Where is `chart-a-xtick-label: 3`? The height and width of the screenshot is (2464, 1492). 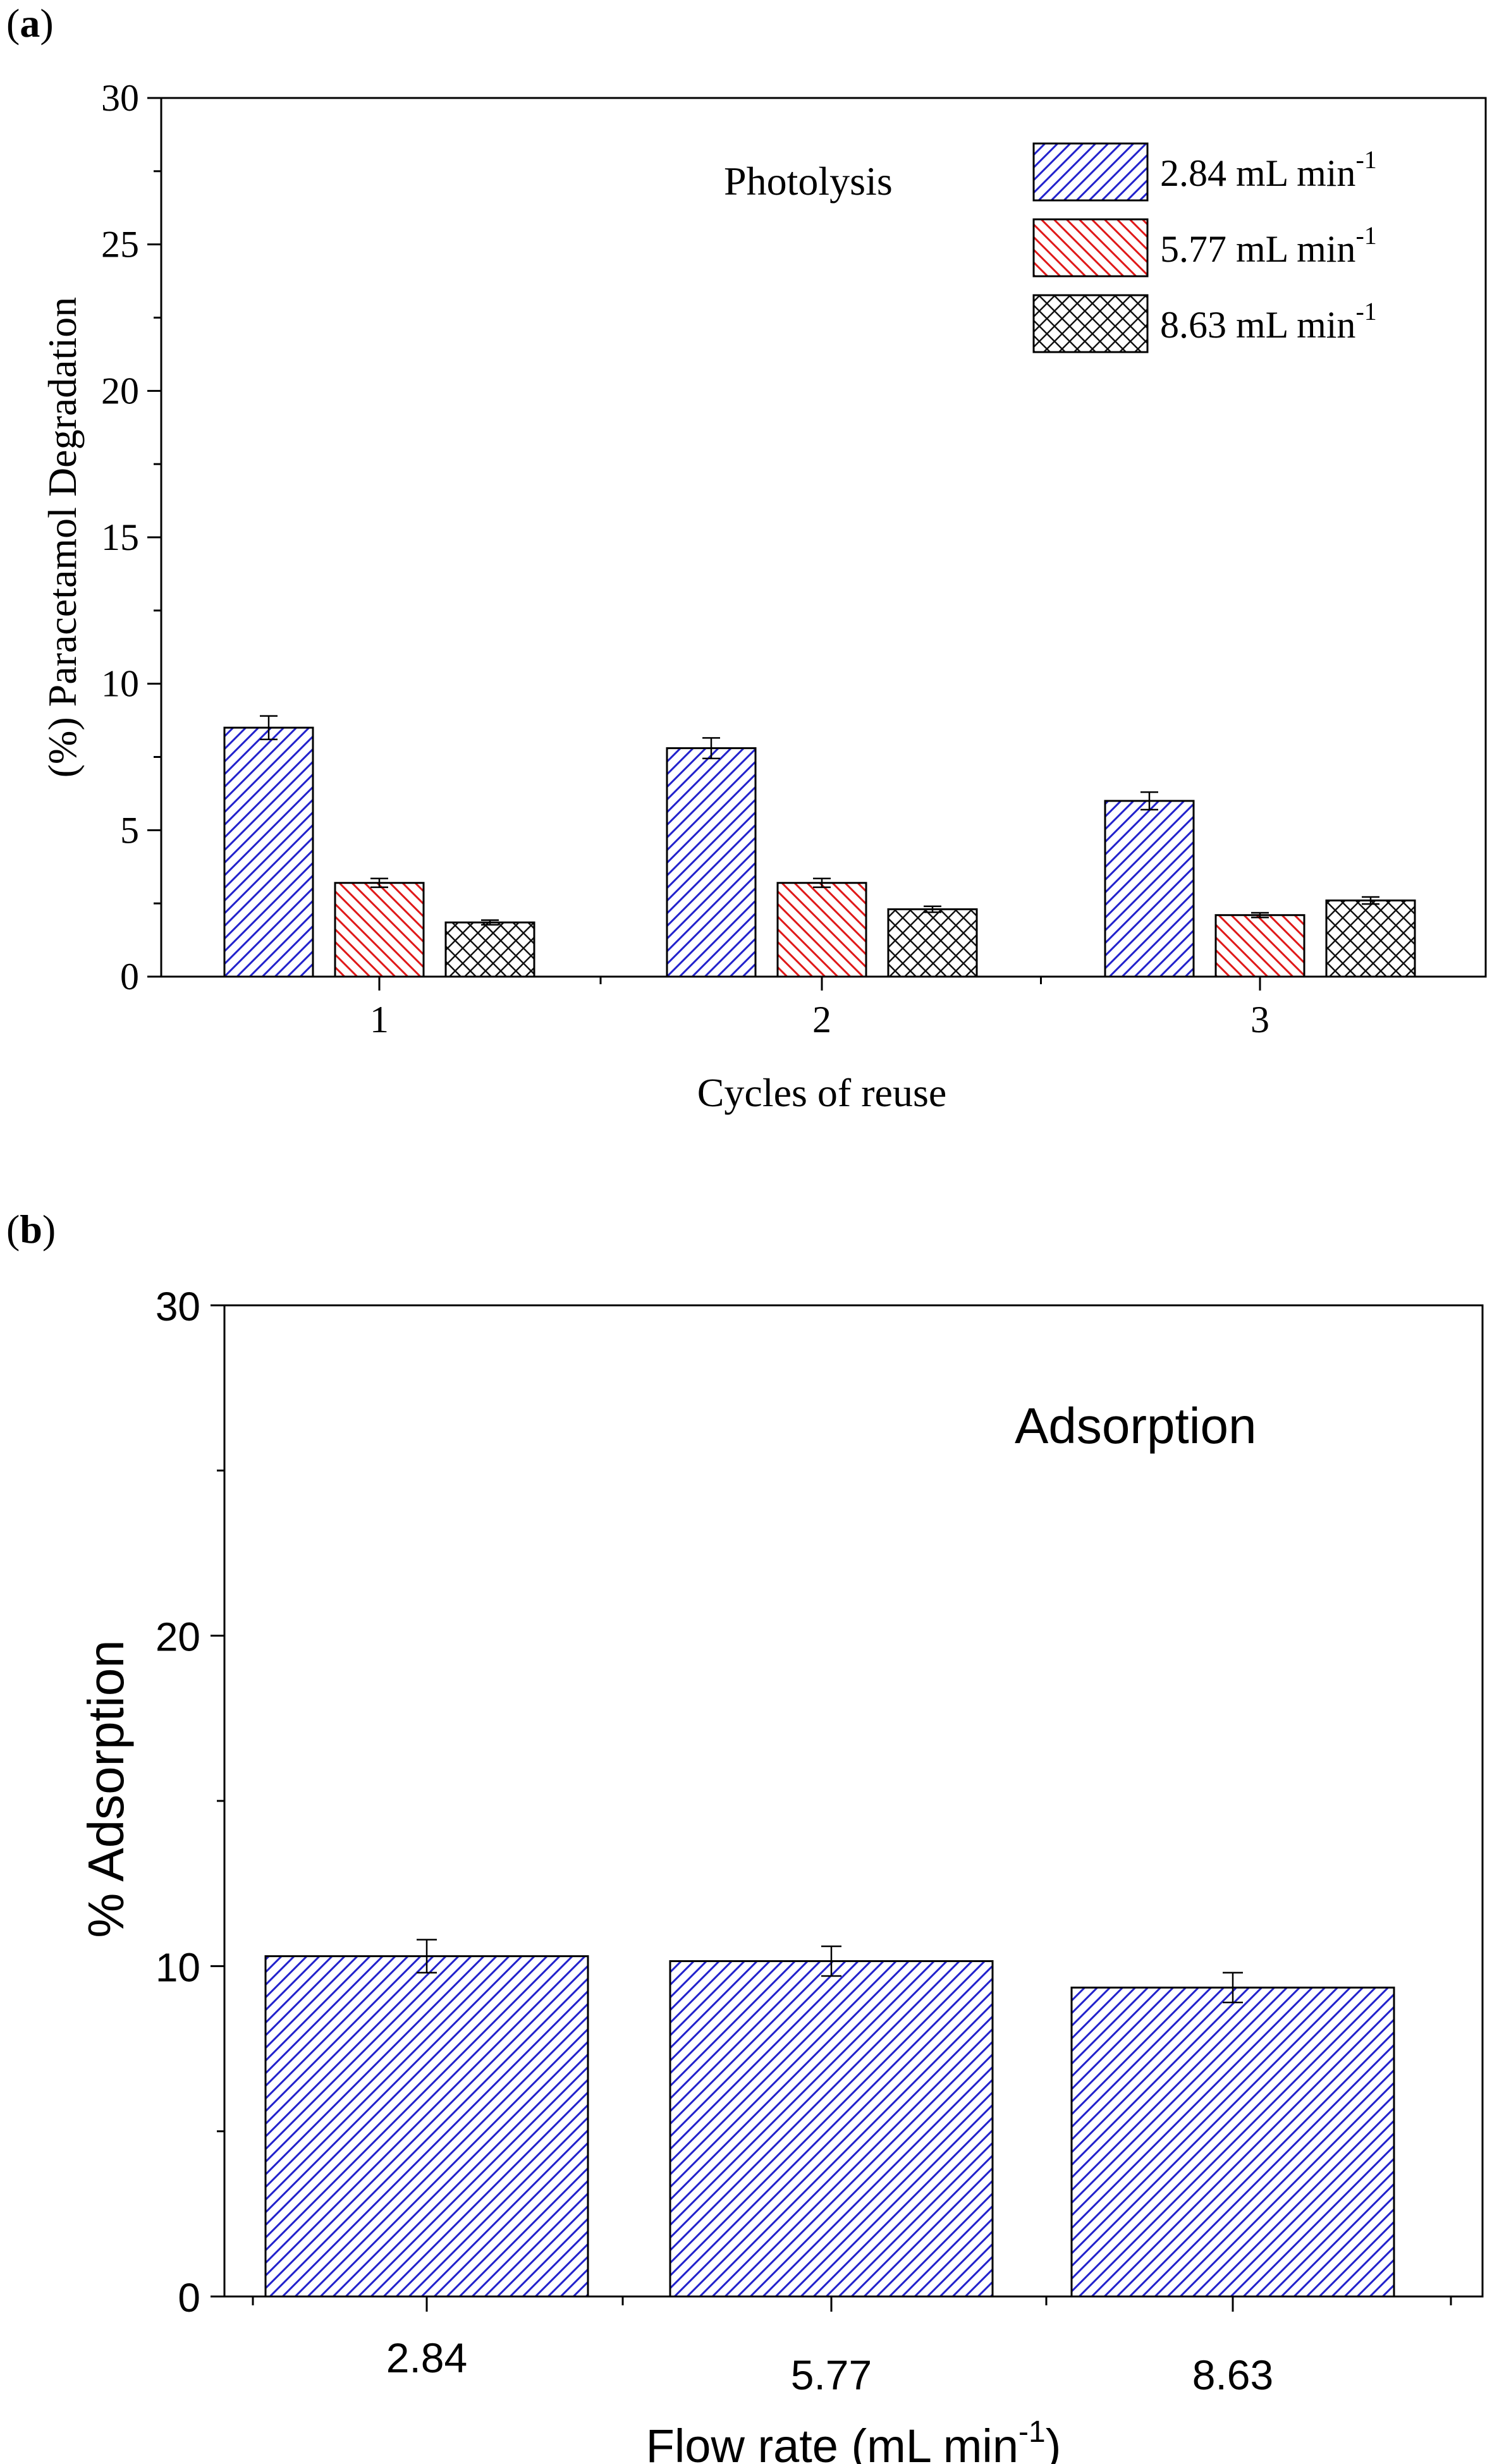 chart-a-xtick-label: 3 is located at coordinates (1259, 1020).